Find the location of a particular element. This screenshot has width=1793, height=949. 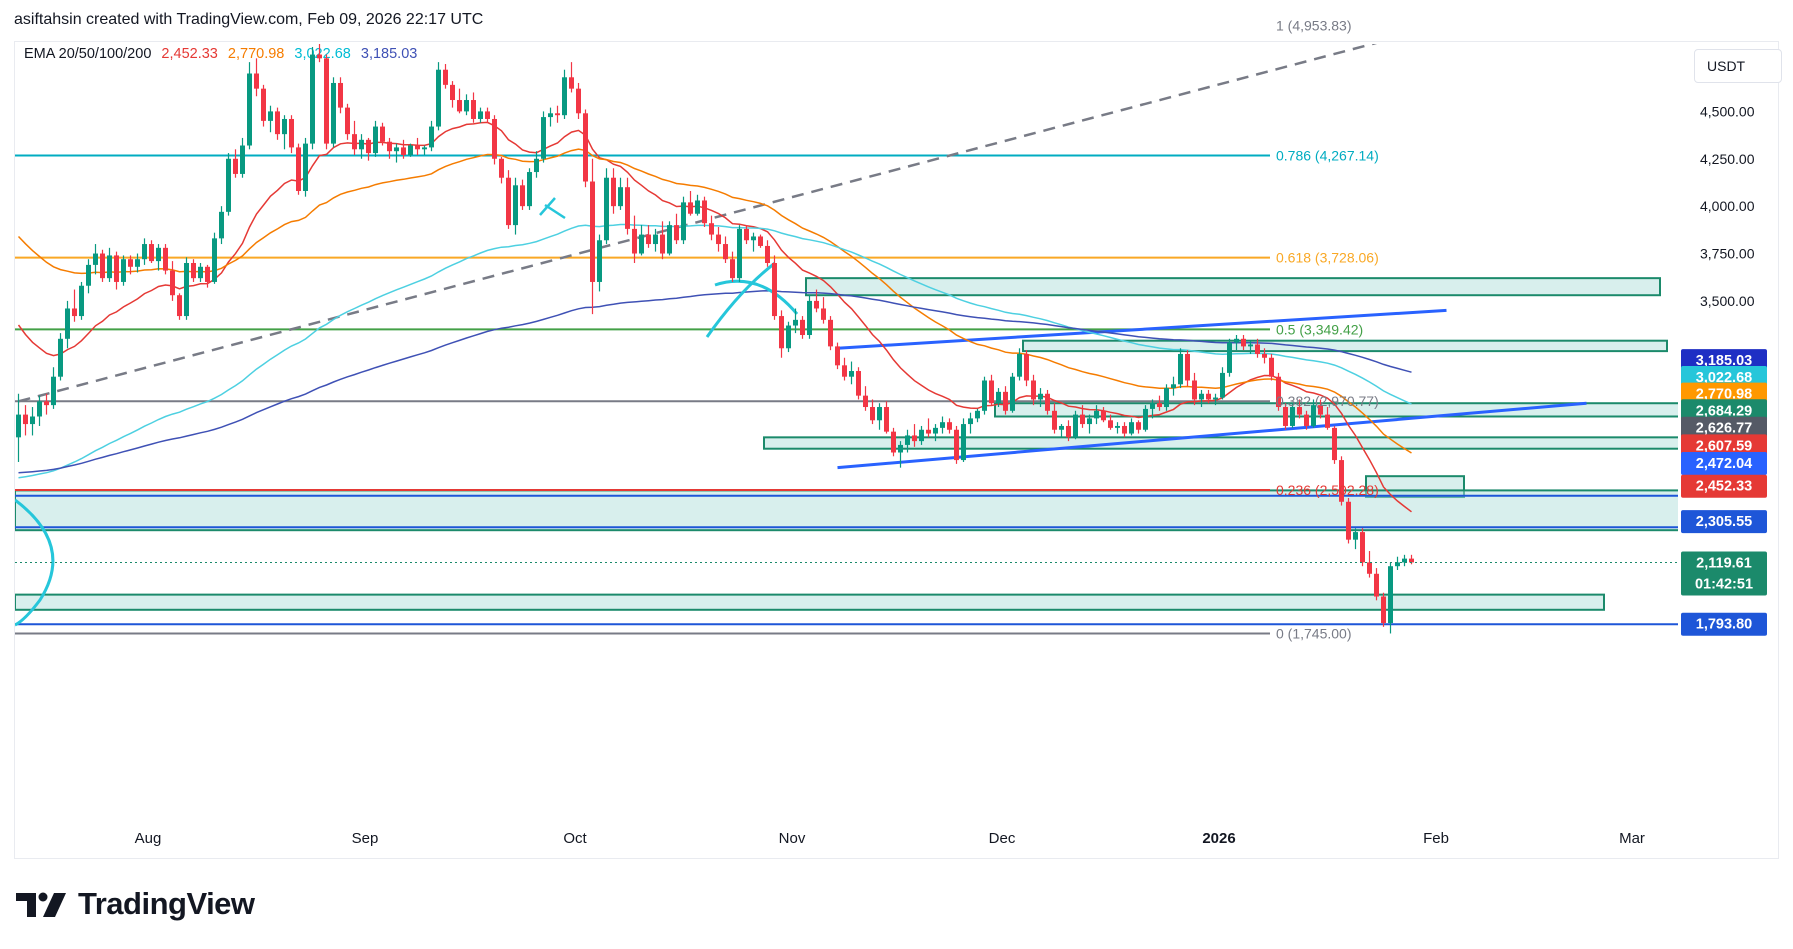

x-tick-label: Sep is located at coordinates (365, 838).